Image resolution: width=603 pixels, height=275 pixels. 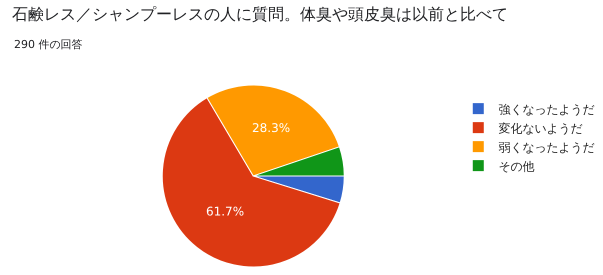 What do you see at coordinates (516, 166) in the screenshot?
I see `legend-label: その他` at bounding box center [516, 166].